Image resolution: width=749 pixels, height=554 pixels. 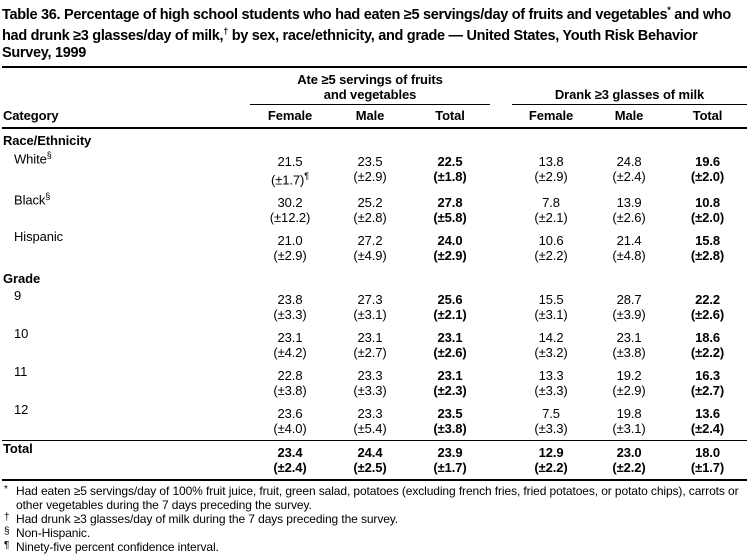 I want to click on row-label-text: 12, so click(x=21, y=410).